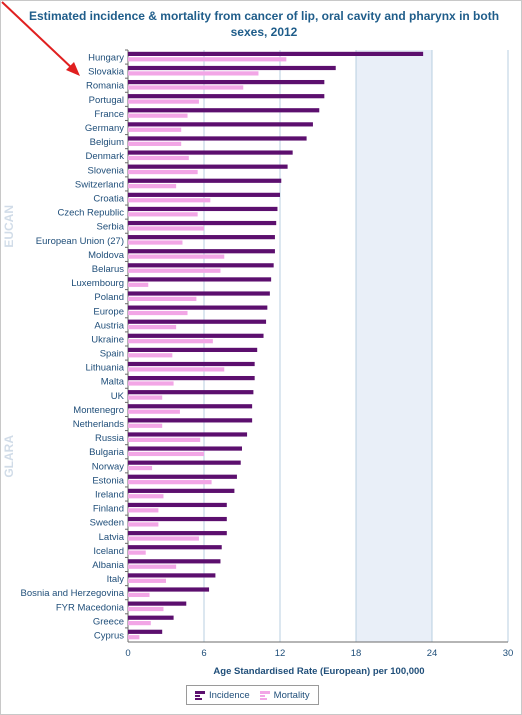 The width and height of the screenshot is (522, 715). I want to click on category-label: France, so click(109, 114).